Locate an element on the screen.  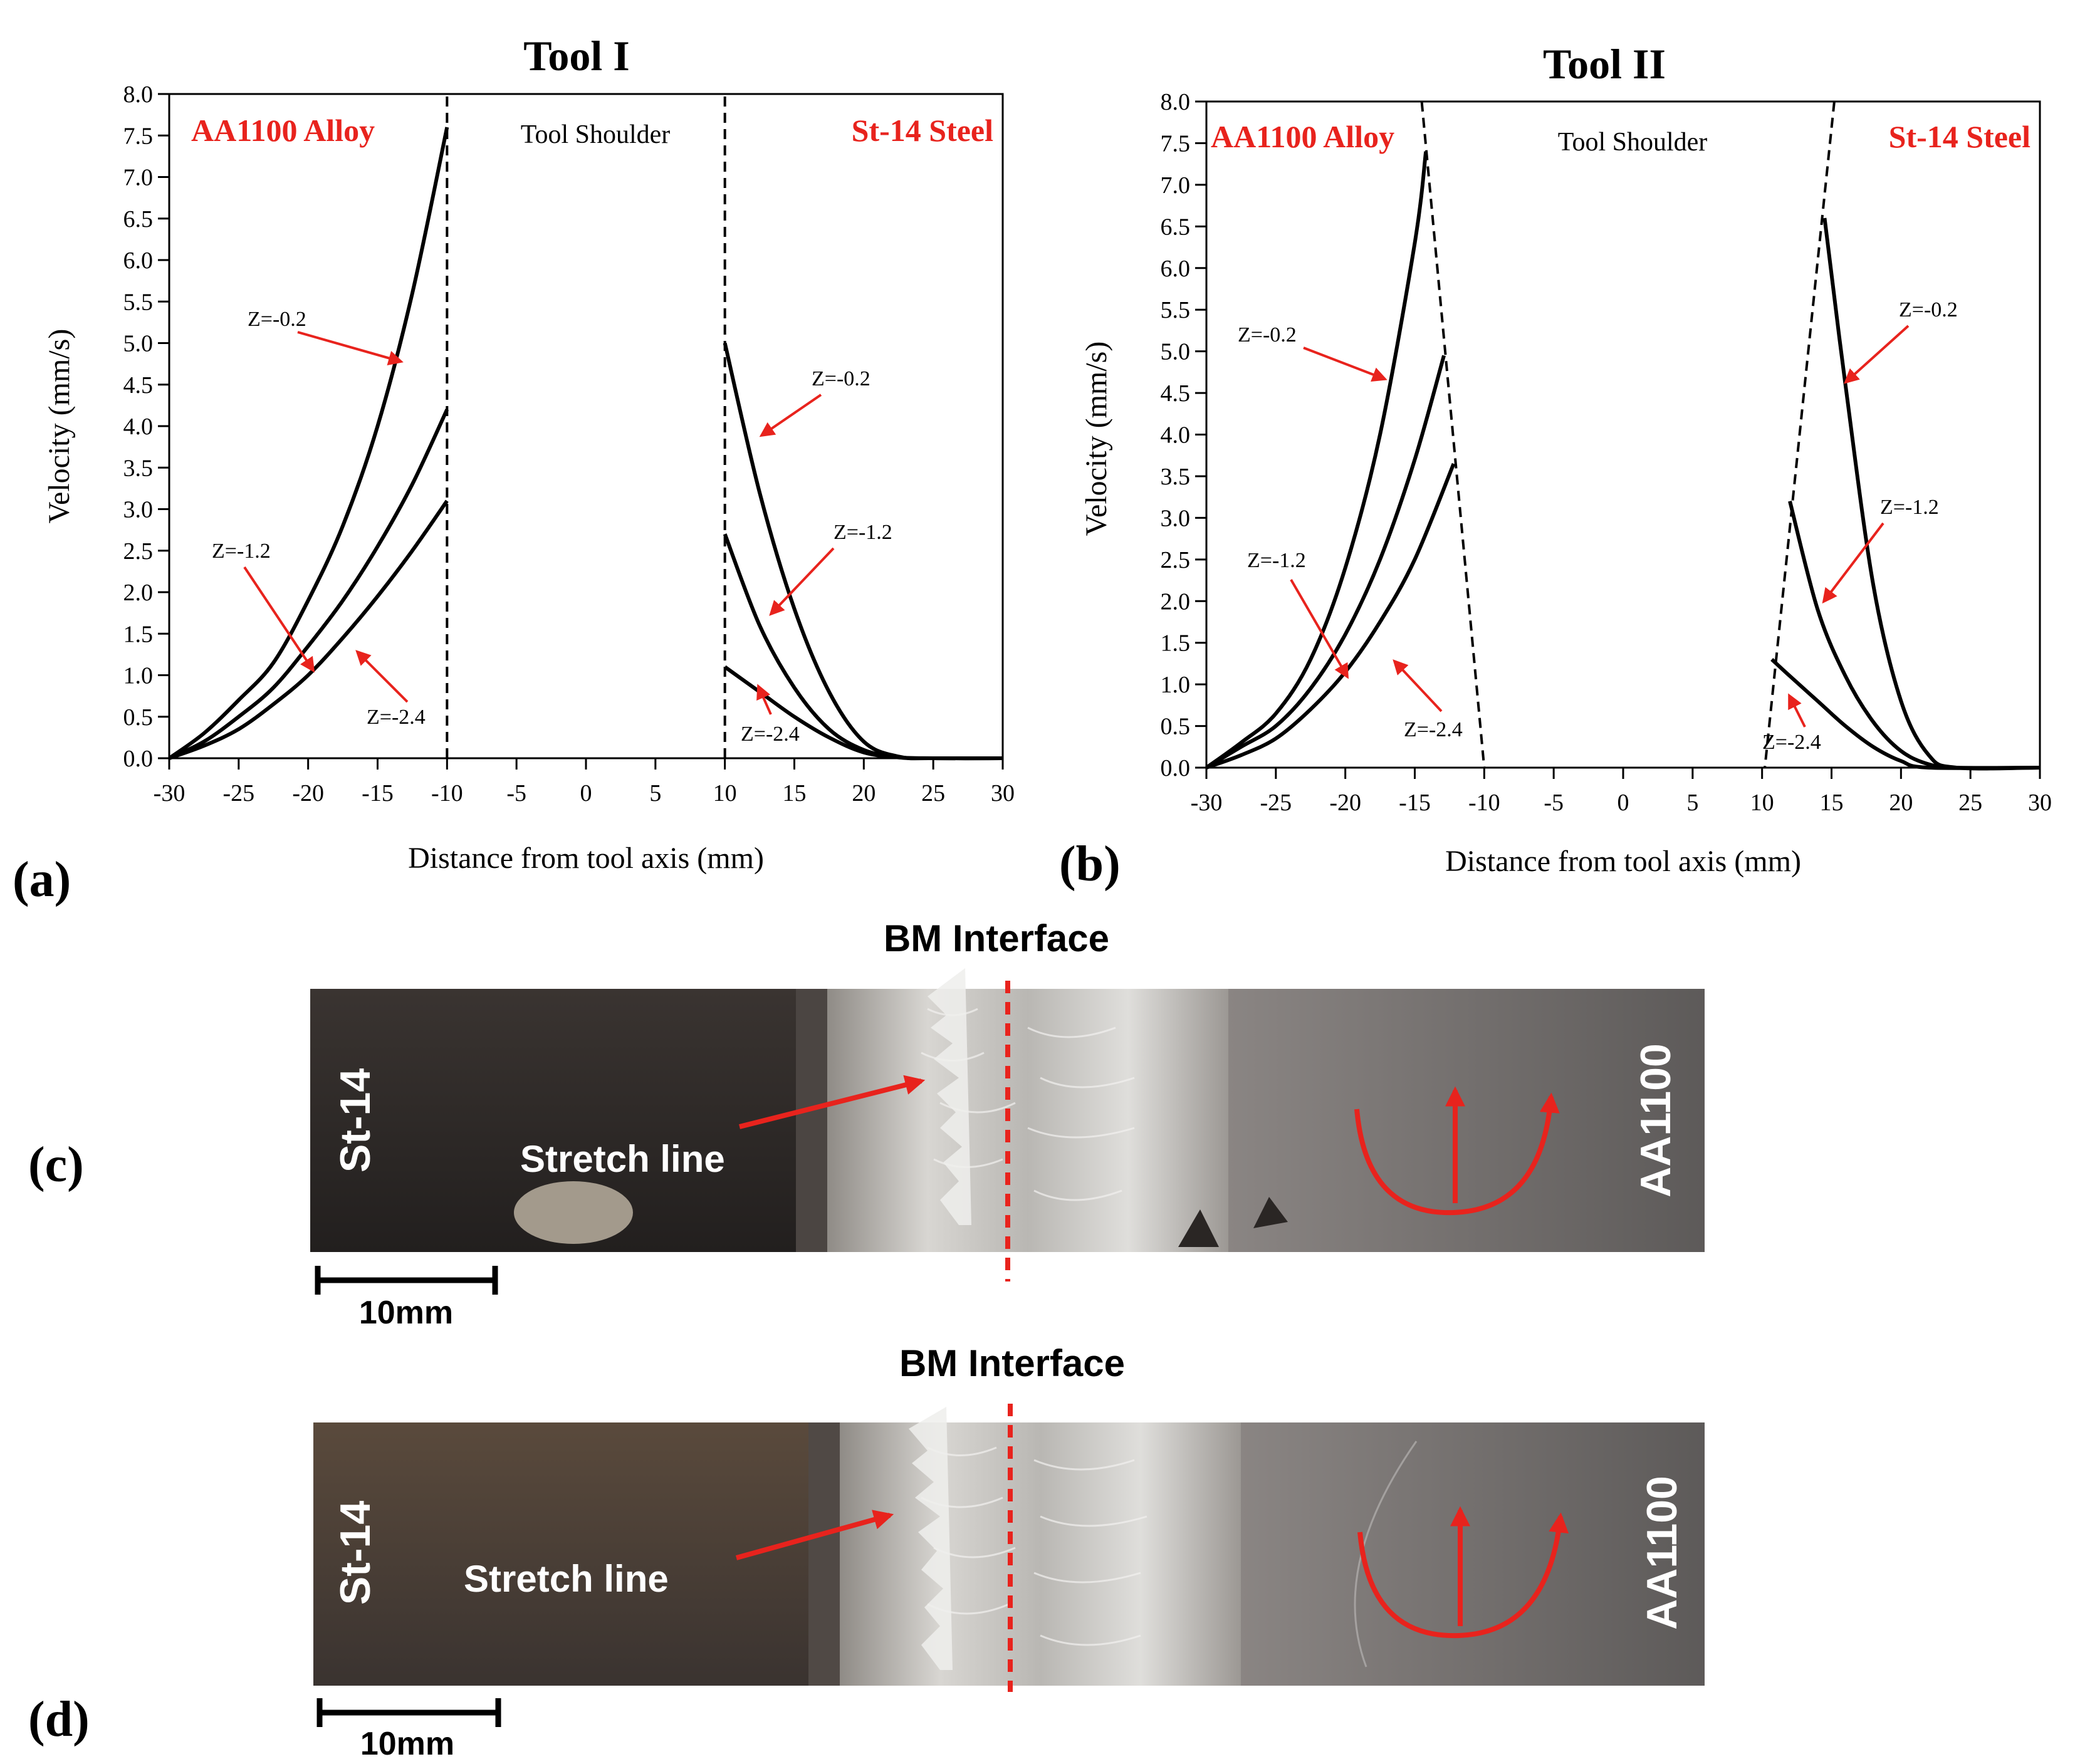
x-tick-label: -5 is located at coordinates (516, 793).